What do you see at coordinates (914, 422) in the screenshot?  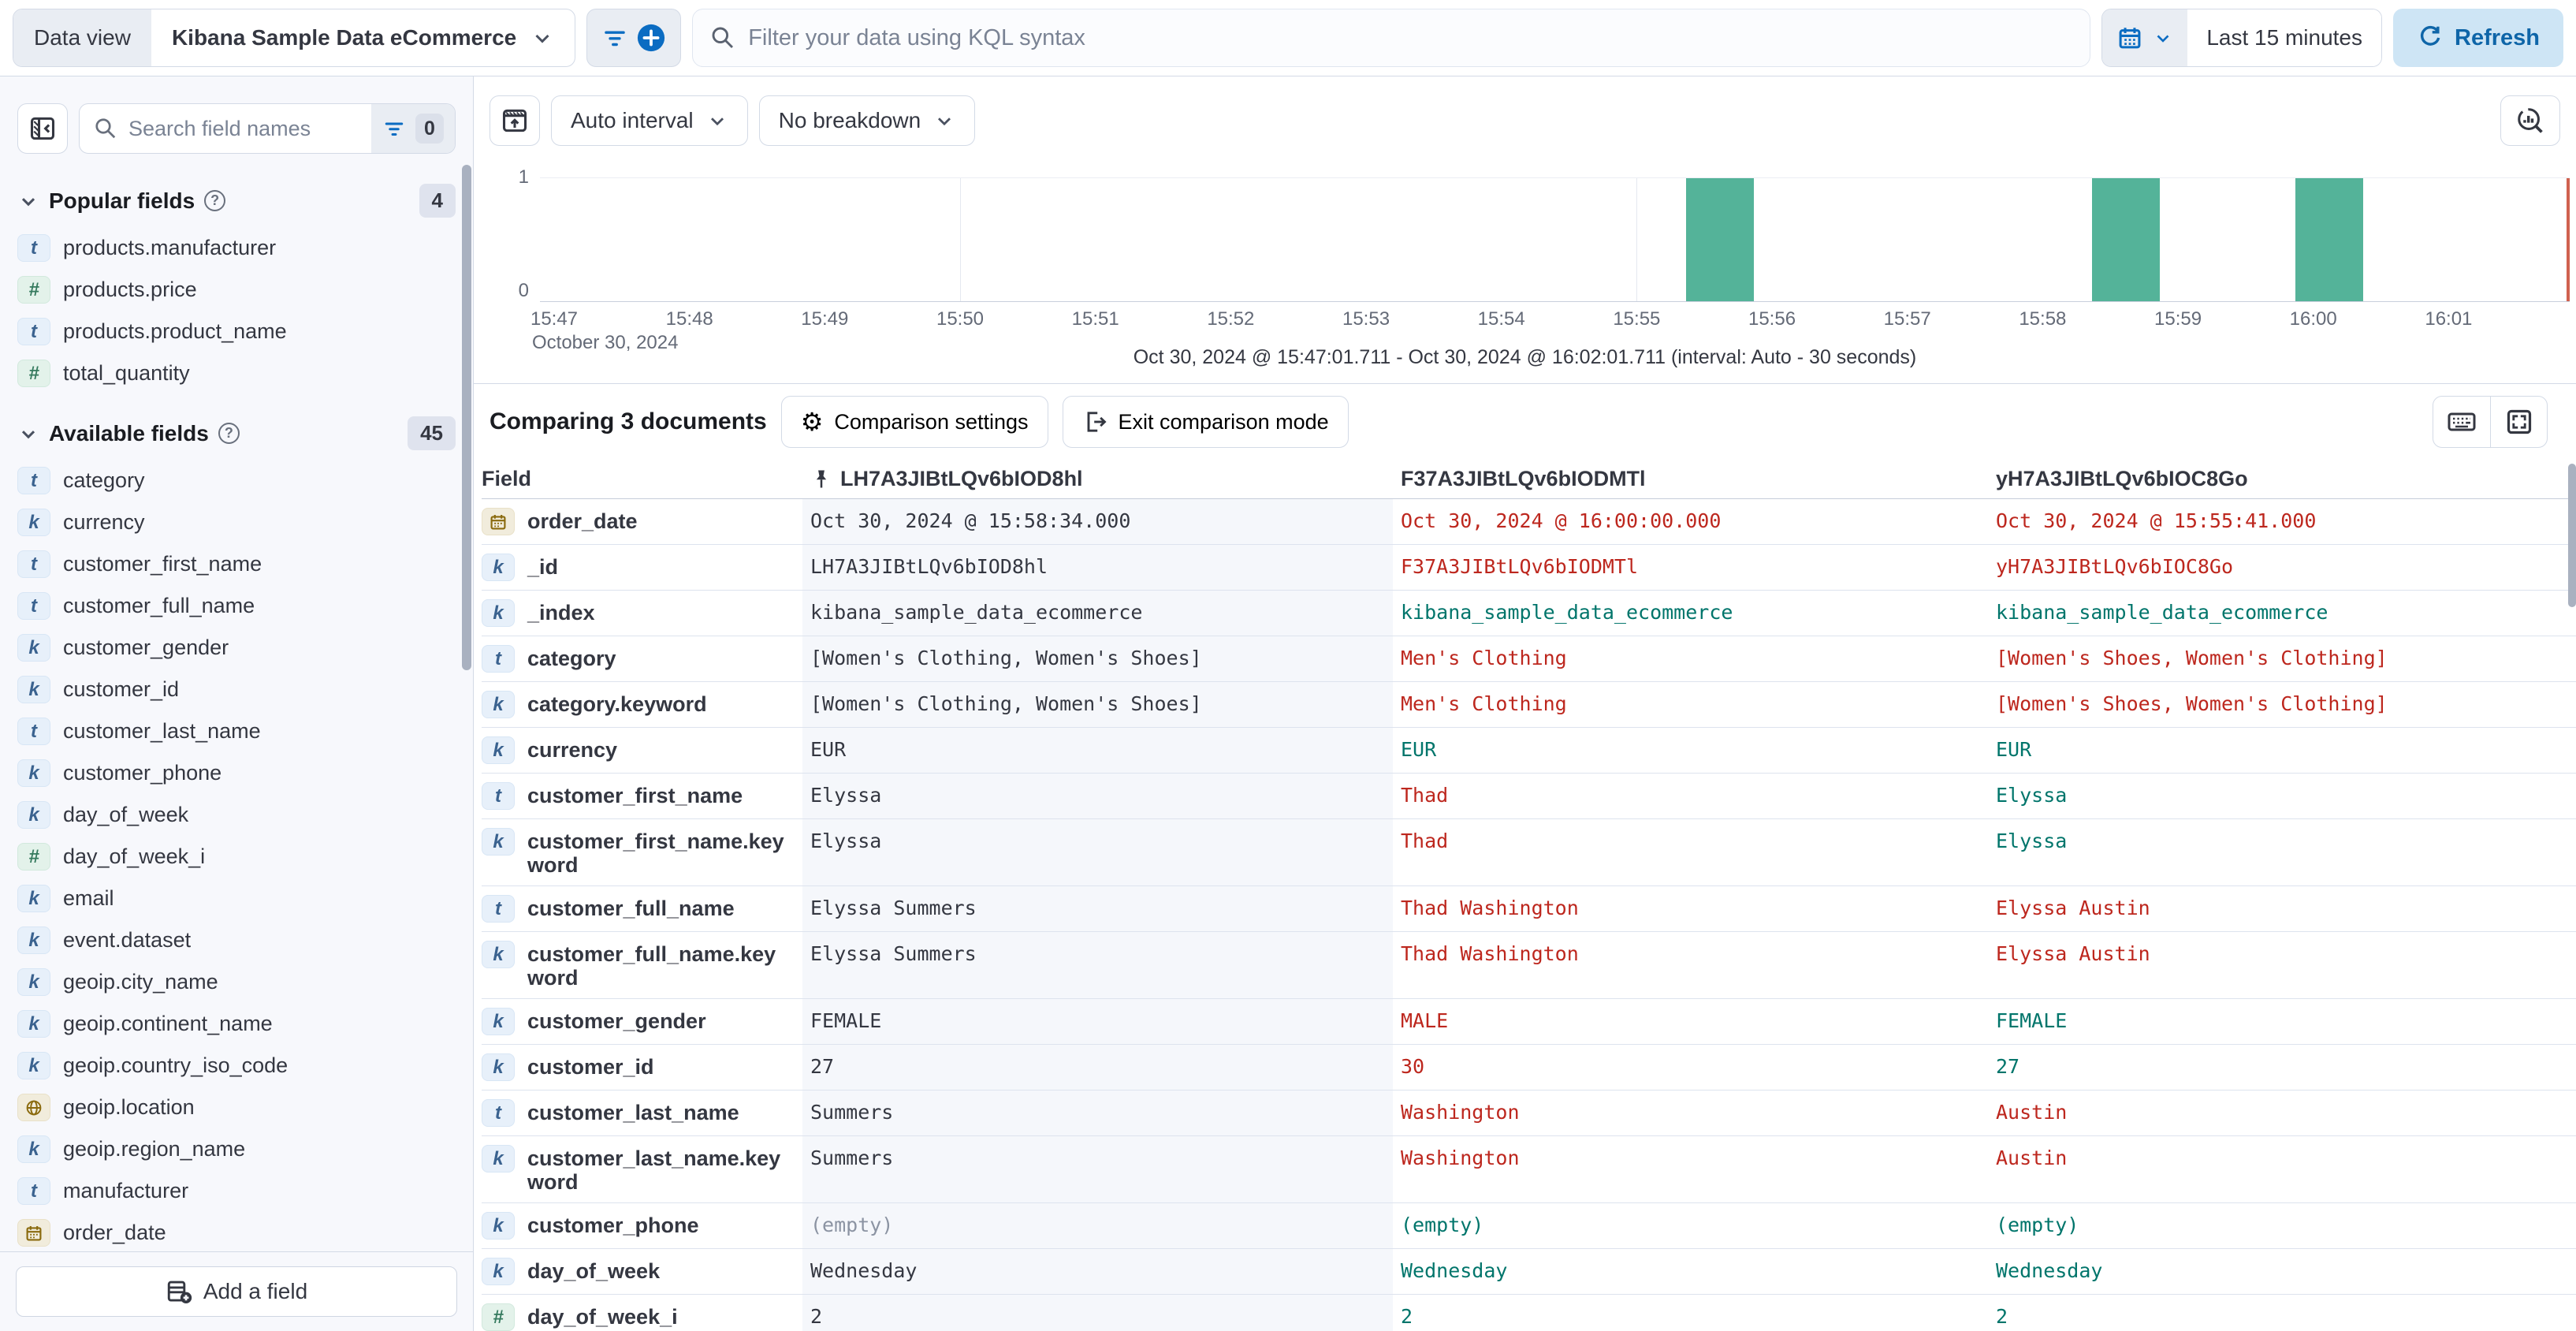 I see `comparison-settings-button: ⚙ Comparison settings` at bounding box center [914, 422].